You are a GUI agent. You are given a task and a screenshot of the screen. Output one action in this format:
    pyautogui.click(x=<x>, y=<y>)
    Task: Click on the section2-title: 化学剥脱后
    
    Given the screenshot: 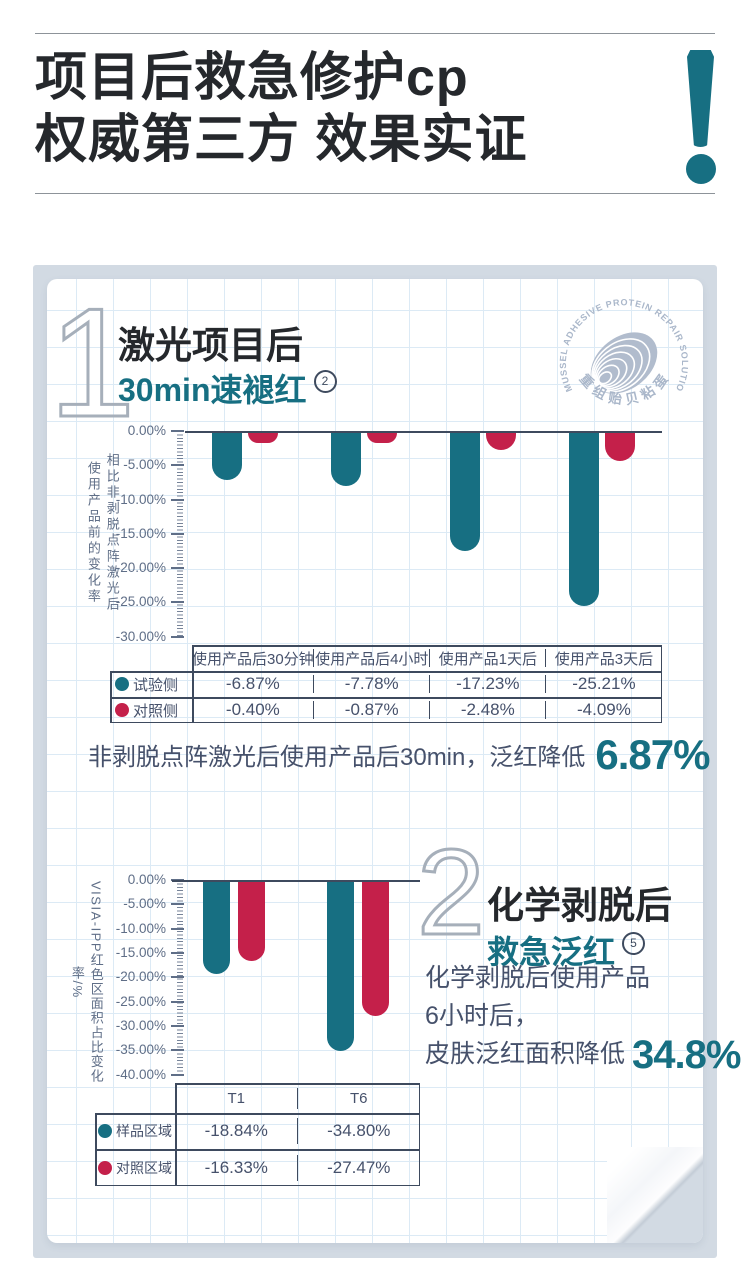 What is the action you would take?
    pyautogui.click(x=579, y=905)
    